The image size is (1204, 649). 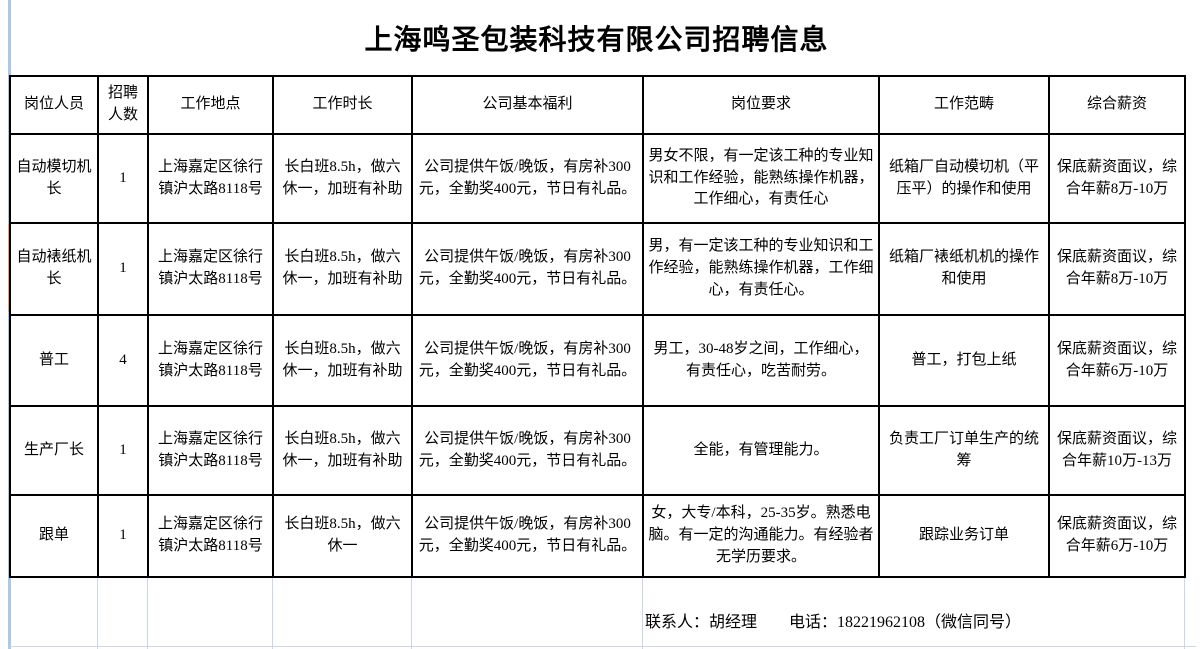 I want to click on cell-requirements: 女，大专/本科，25-35岁。熟悉电脑。有一定的沟通能力。有经验者无学历要求。, so click(x=761, y=536).